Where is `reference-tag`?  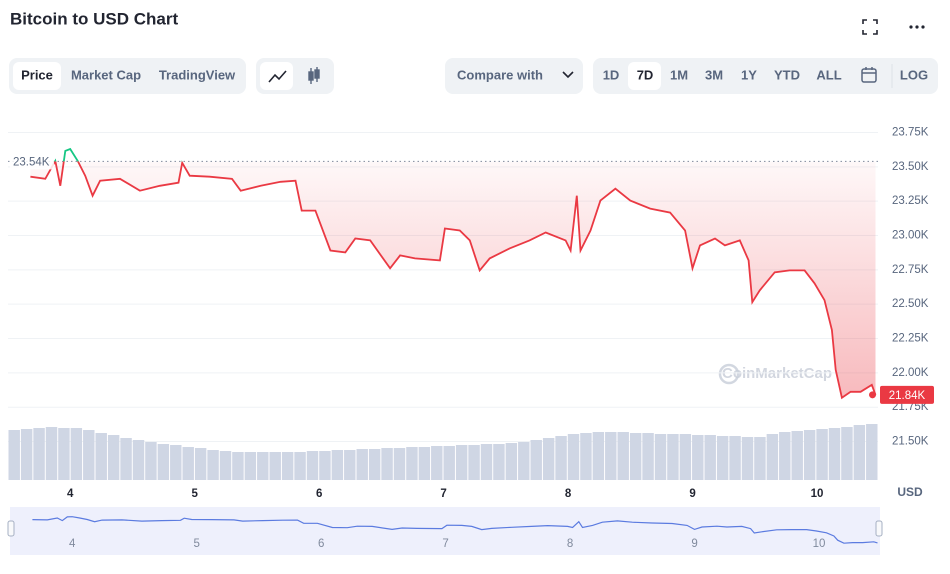
reference-tag is located at coordinates (32, 161).